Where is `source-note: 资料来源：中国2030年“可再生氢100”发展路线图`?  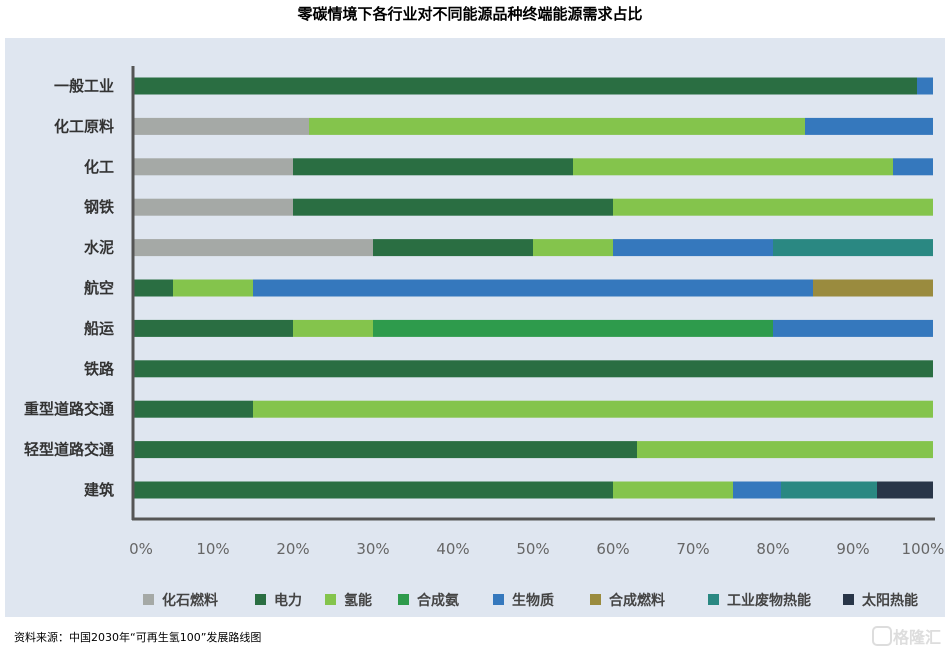
source-note: 资料来源：中国2030年“可再生氢100”发展路线图 is located at coordinates (137, 637).